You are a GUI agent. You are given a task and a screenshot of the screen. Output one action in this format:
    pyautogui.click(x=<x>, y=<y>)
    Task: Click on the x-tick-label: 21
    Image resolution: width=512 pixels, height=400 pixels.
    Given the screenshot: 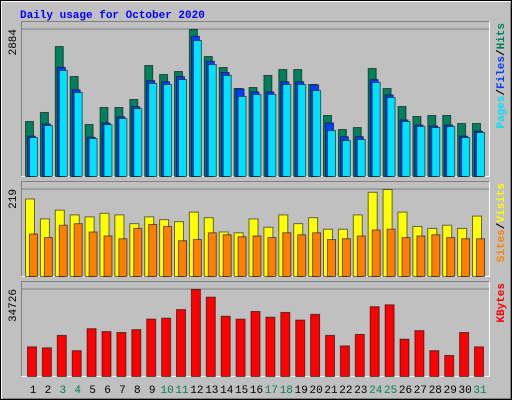 What is the action you would take?
    pyautogui.click(x=331, y=391)
    